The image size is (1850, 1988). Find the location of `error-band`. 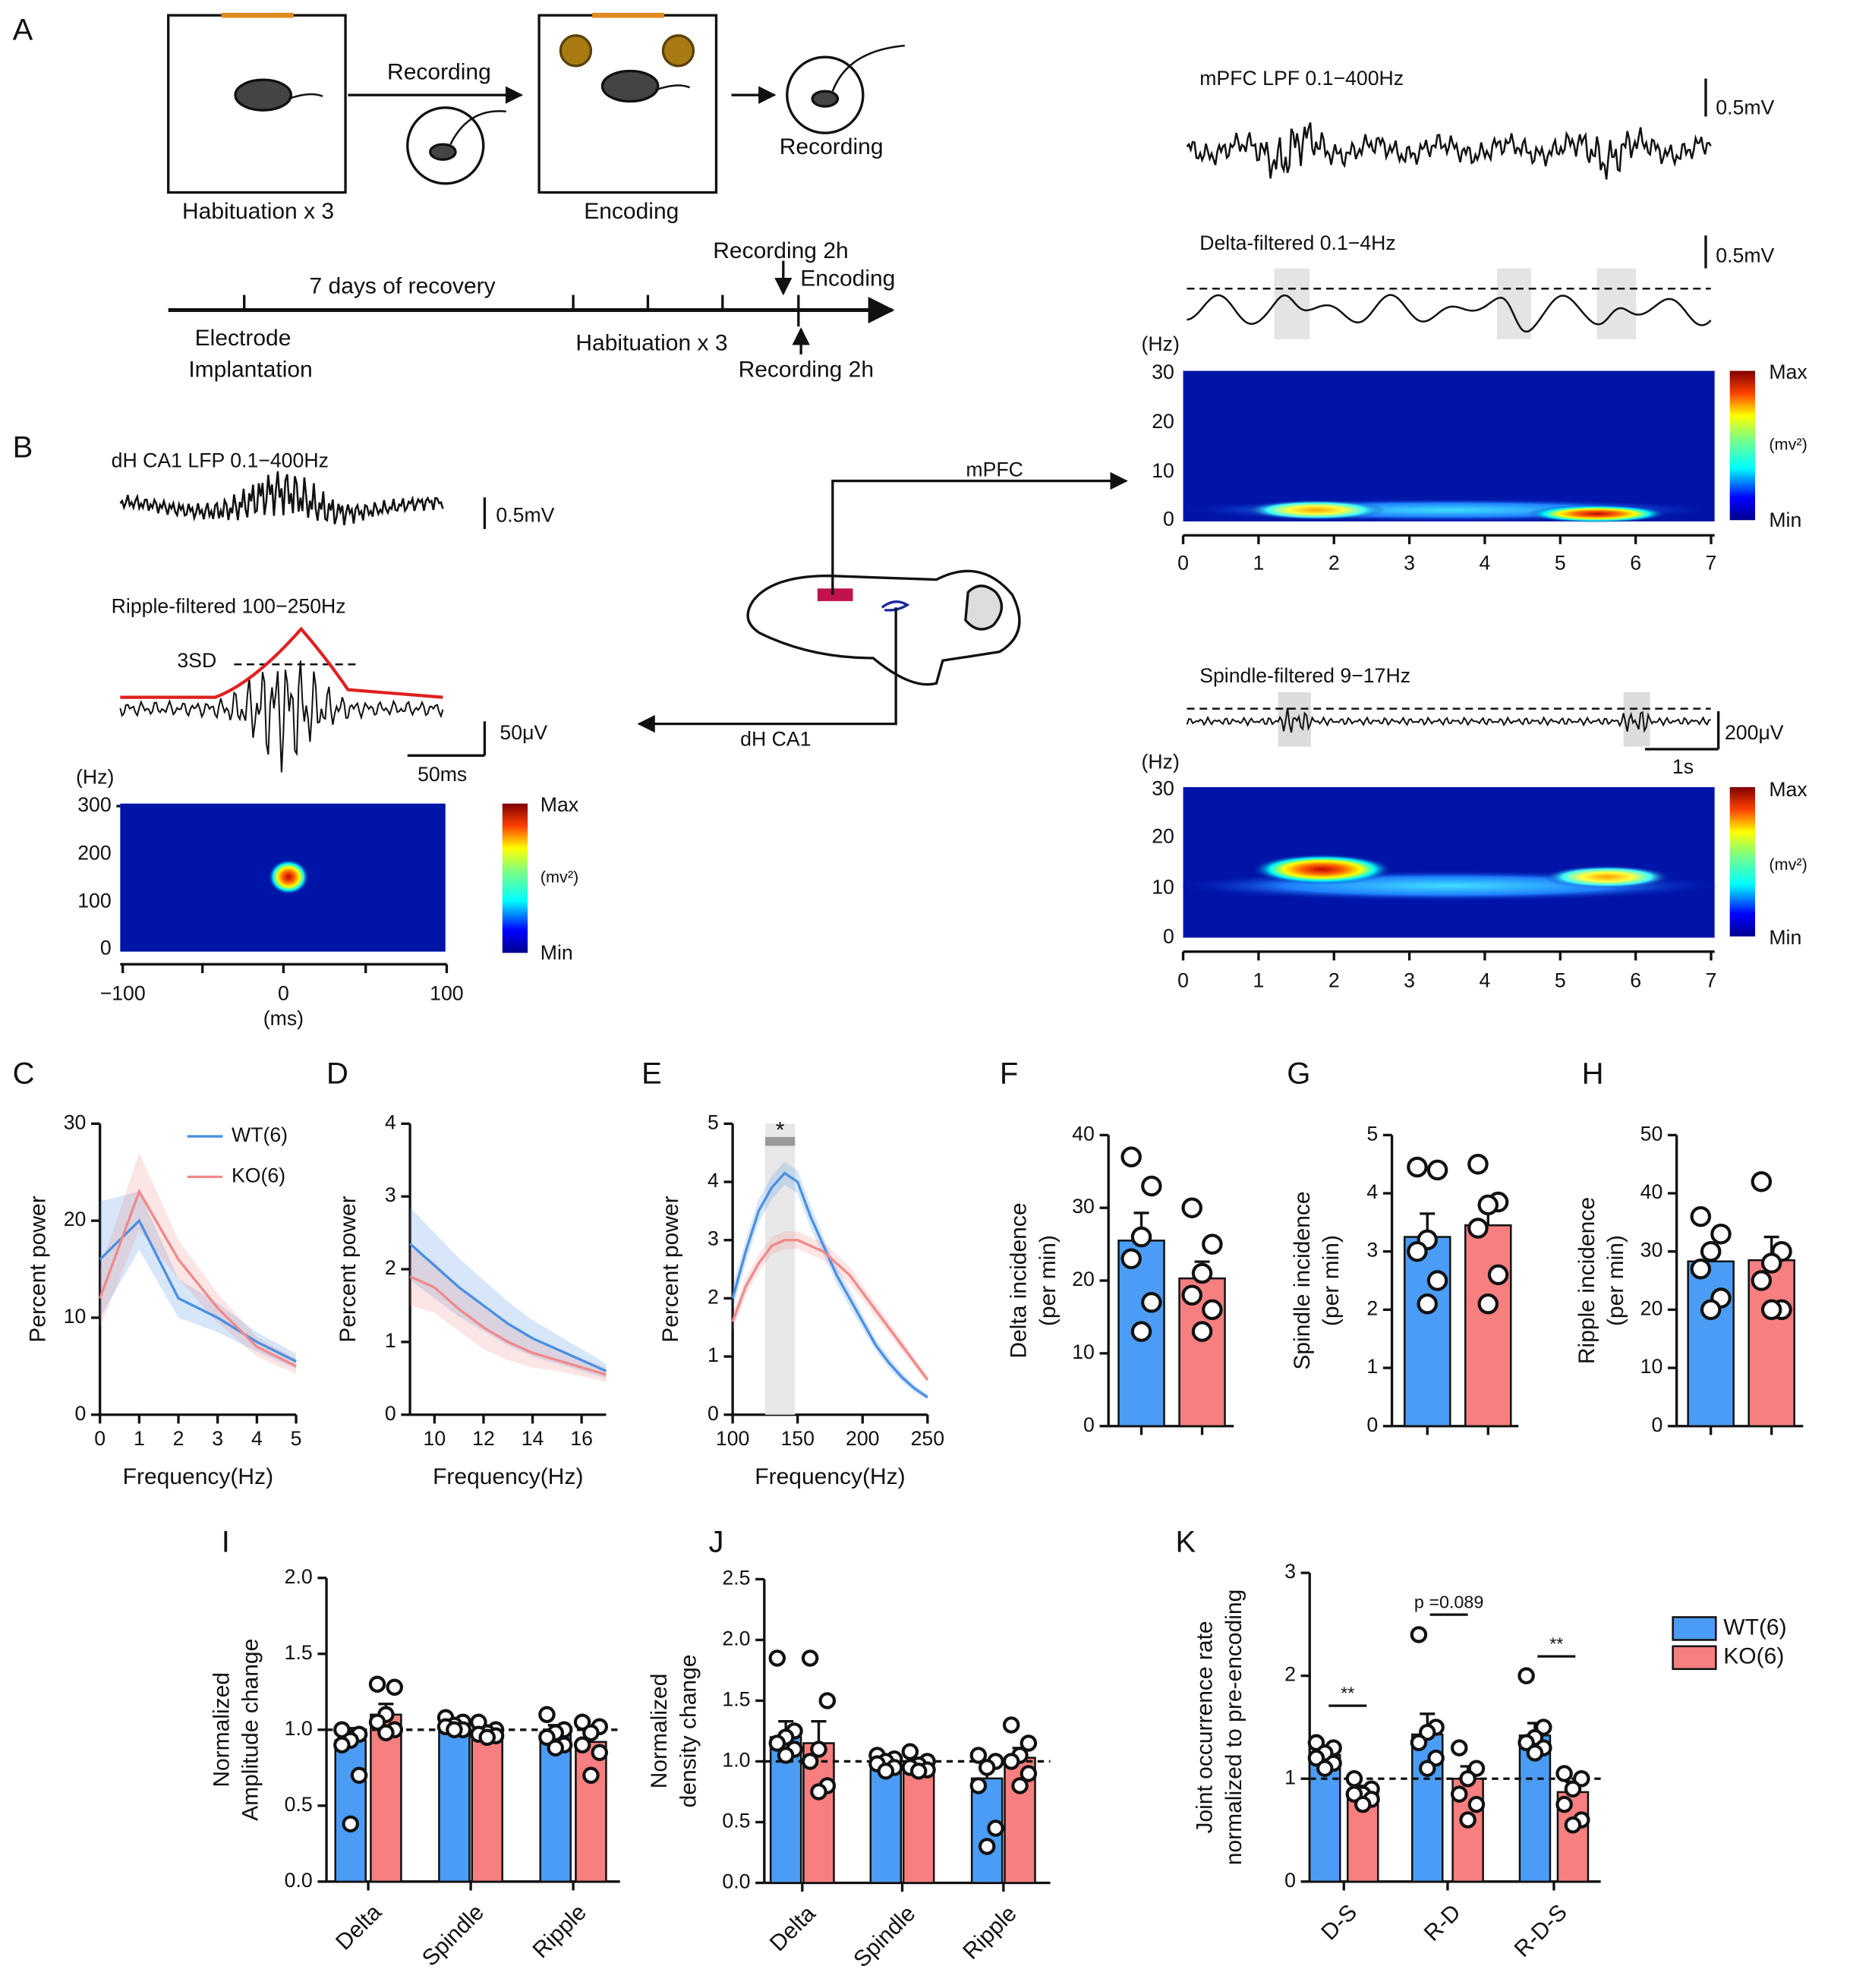

error-band is located at coordinates (830, 1307).